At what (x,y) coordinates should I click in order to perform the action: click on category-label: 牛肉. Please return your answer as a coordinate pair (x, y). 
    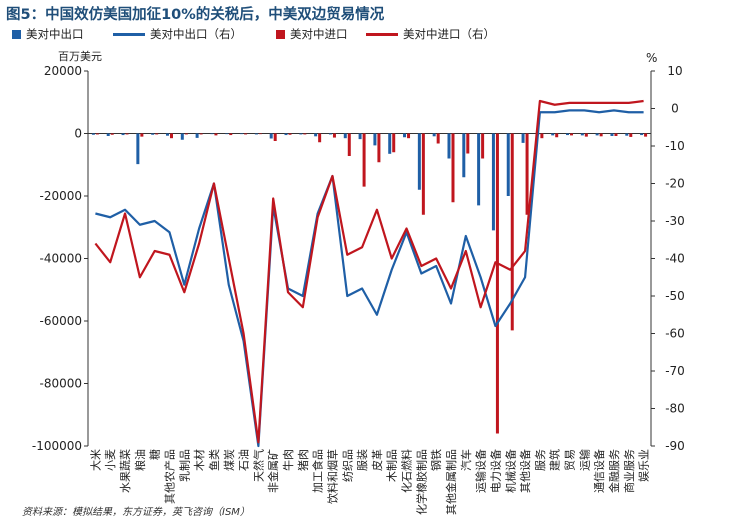
    Looking at the image, I should click on (288, 460).